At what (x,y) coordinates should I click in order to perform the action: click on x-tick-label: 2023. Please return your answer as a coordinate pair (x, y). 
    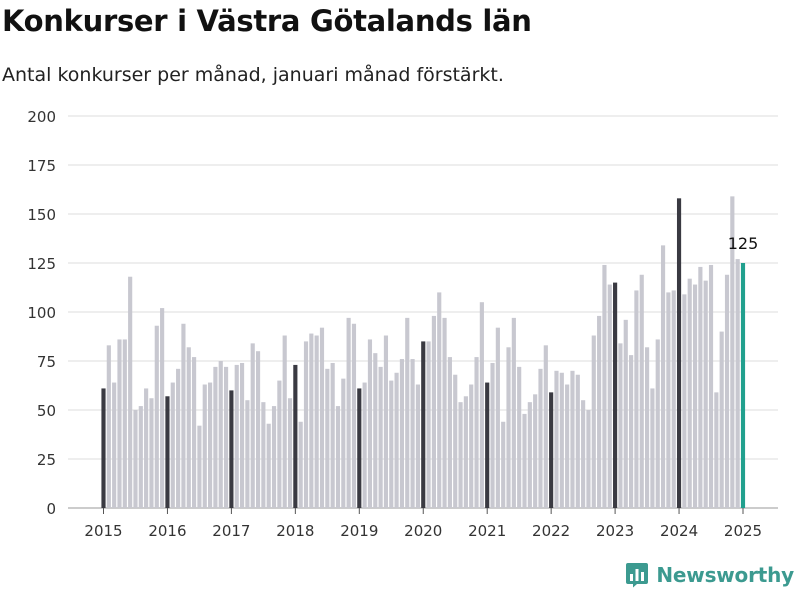
    Looking at the image, I should click on (615, 531).